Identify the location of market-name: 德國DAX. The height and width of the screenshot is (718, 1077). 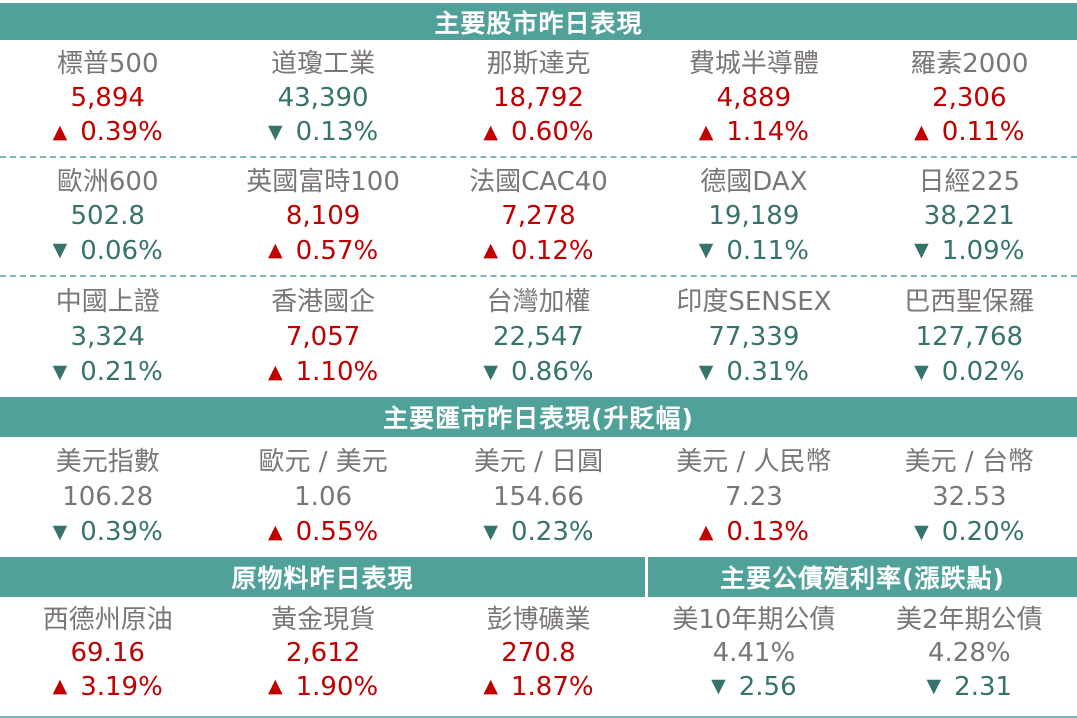
(754, 181).